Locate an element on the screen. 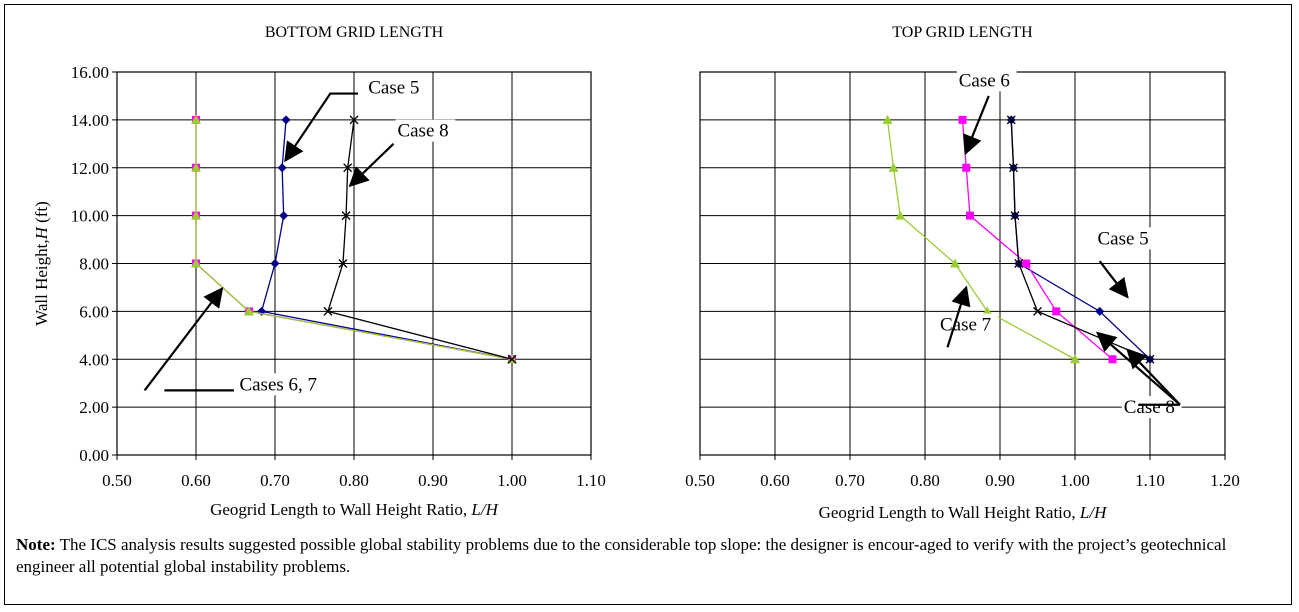 The width and height of the screenshot is (1299, 612). note-label: Note: is located at coordinates (36, 544).